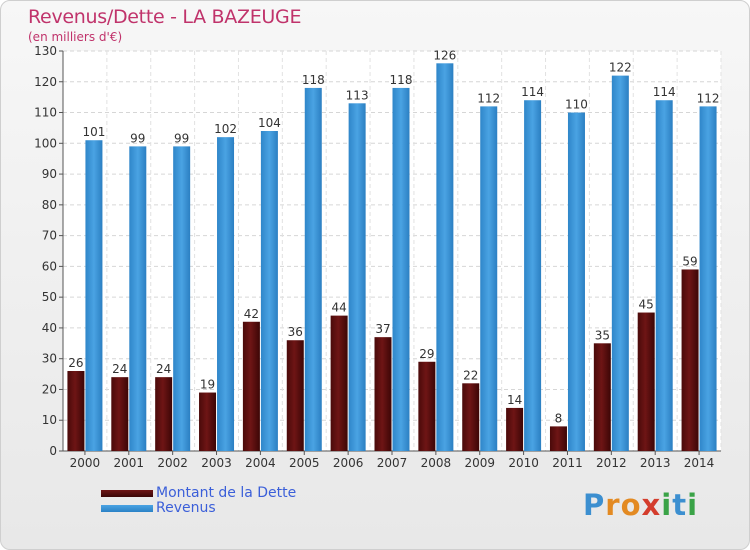 This screenshot has height=550, width=750. I want to click on legend-swatch-revenus, so click(127, 508).